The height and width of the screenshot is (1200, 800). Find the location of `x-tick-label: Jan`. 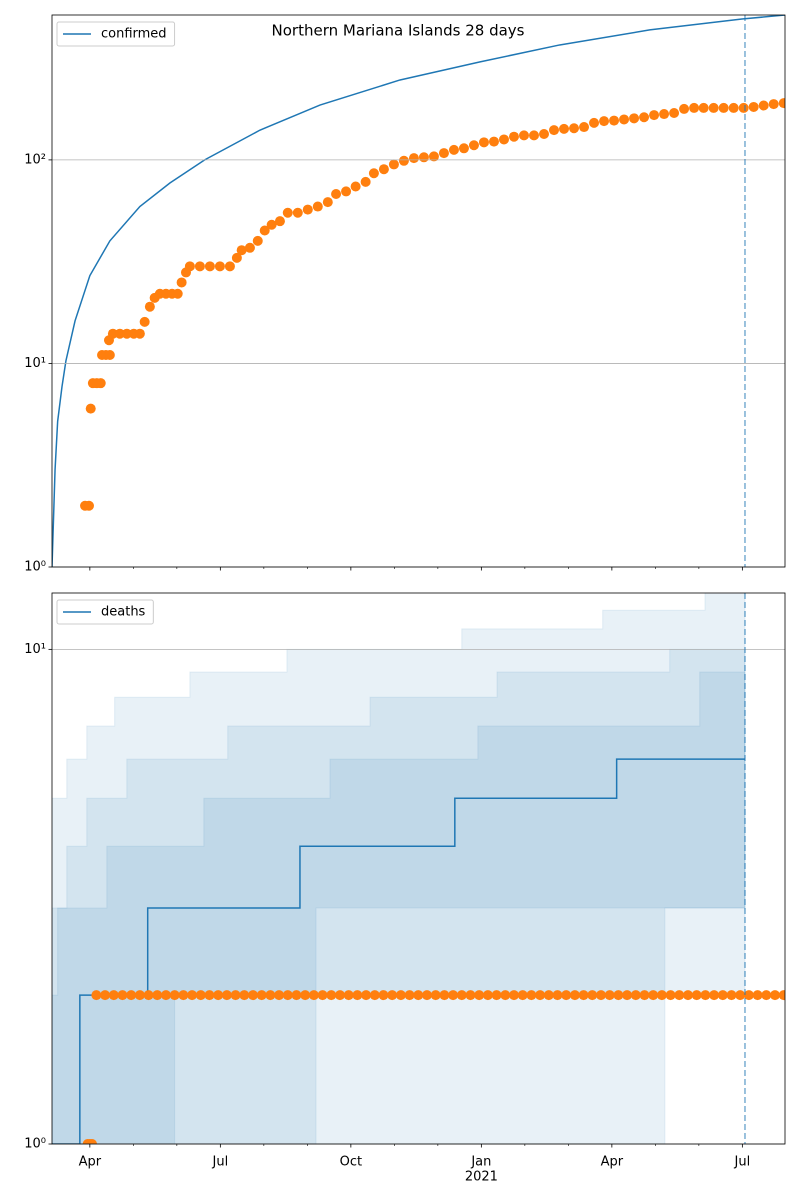

x-tick-label: Jan is located at coordinates (480, 1162).